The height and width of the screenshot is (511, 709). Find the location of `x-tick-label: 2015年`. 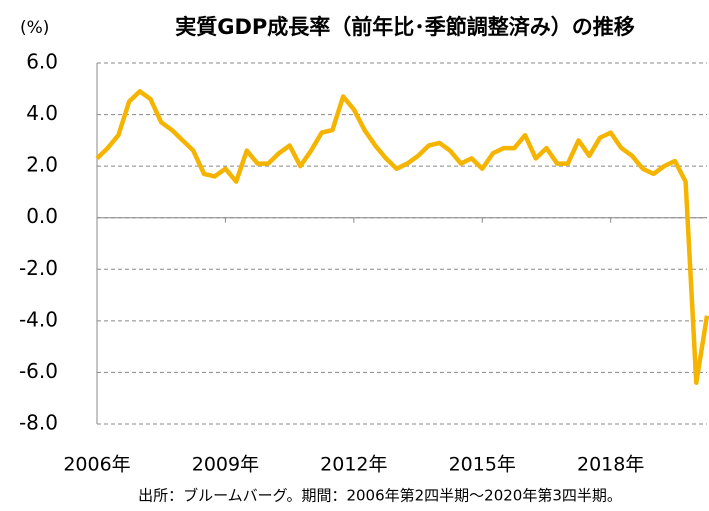

x-tick-label: 2015年 is located at coordinates (482, 465).